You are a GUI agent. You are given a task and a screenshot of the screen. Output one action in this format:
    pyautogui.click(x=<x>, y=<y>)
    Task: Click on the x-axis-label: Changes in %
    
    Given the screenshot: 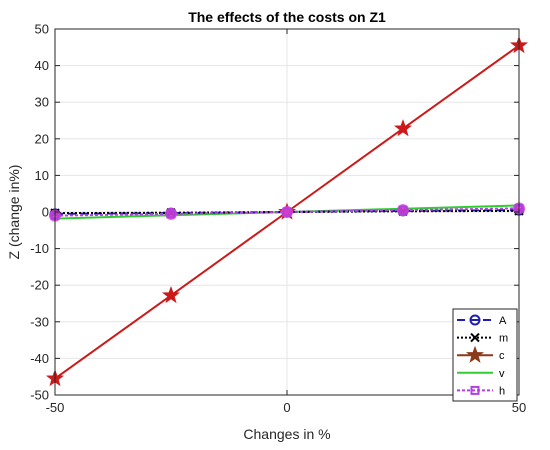 What is the action you would take?
    pyautogui.click(x=286, y=434)
    